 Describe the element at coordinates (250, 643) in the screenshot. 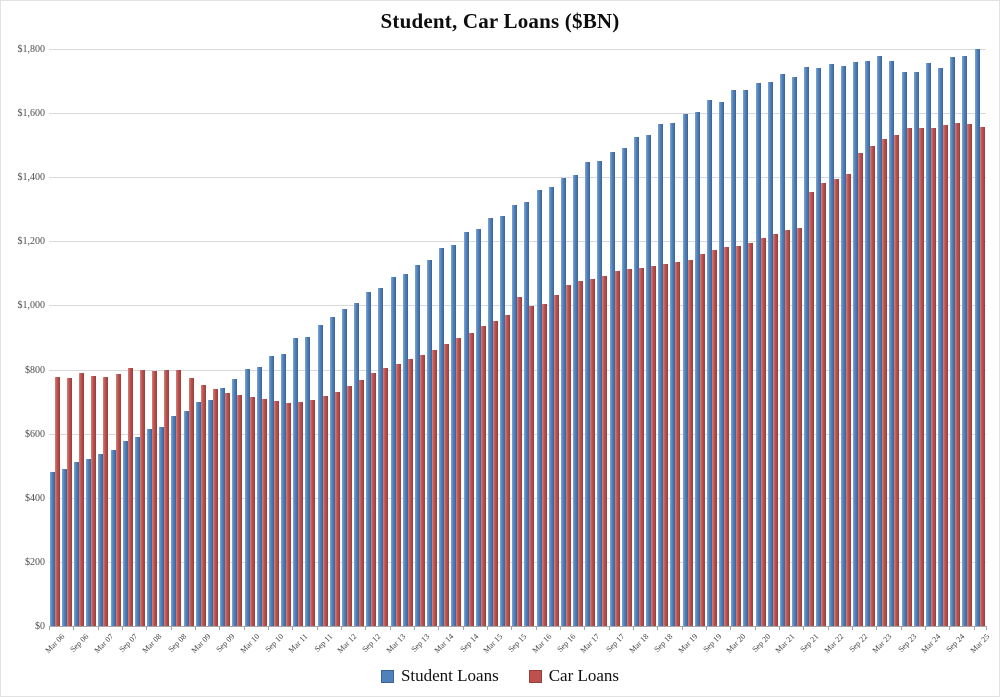

I see `x-tick-label: Mar 10` at that location.